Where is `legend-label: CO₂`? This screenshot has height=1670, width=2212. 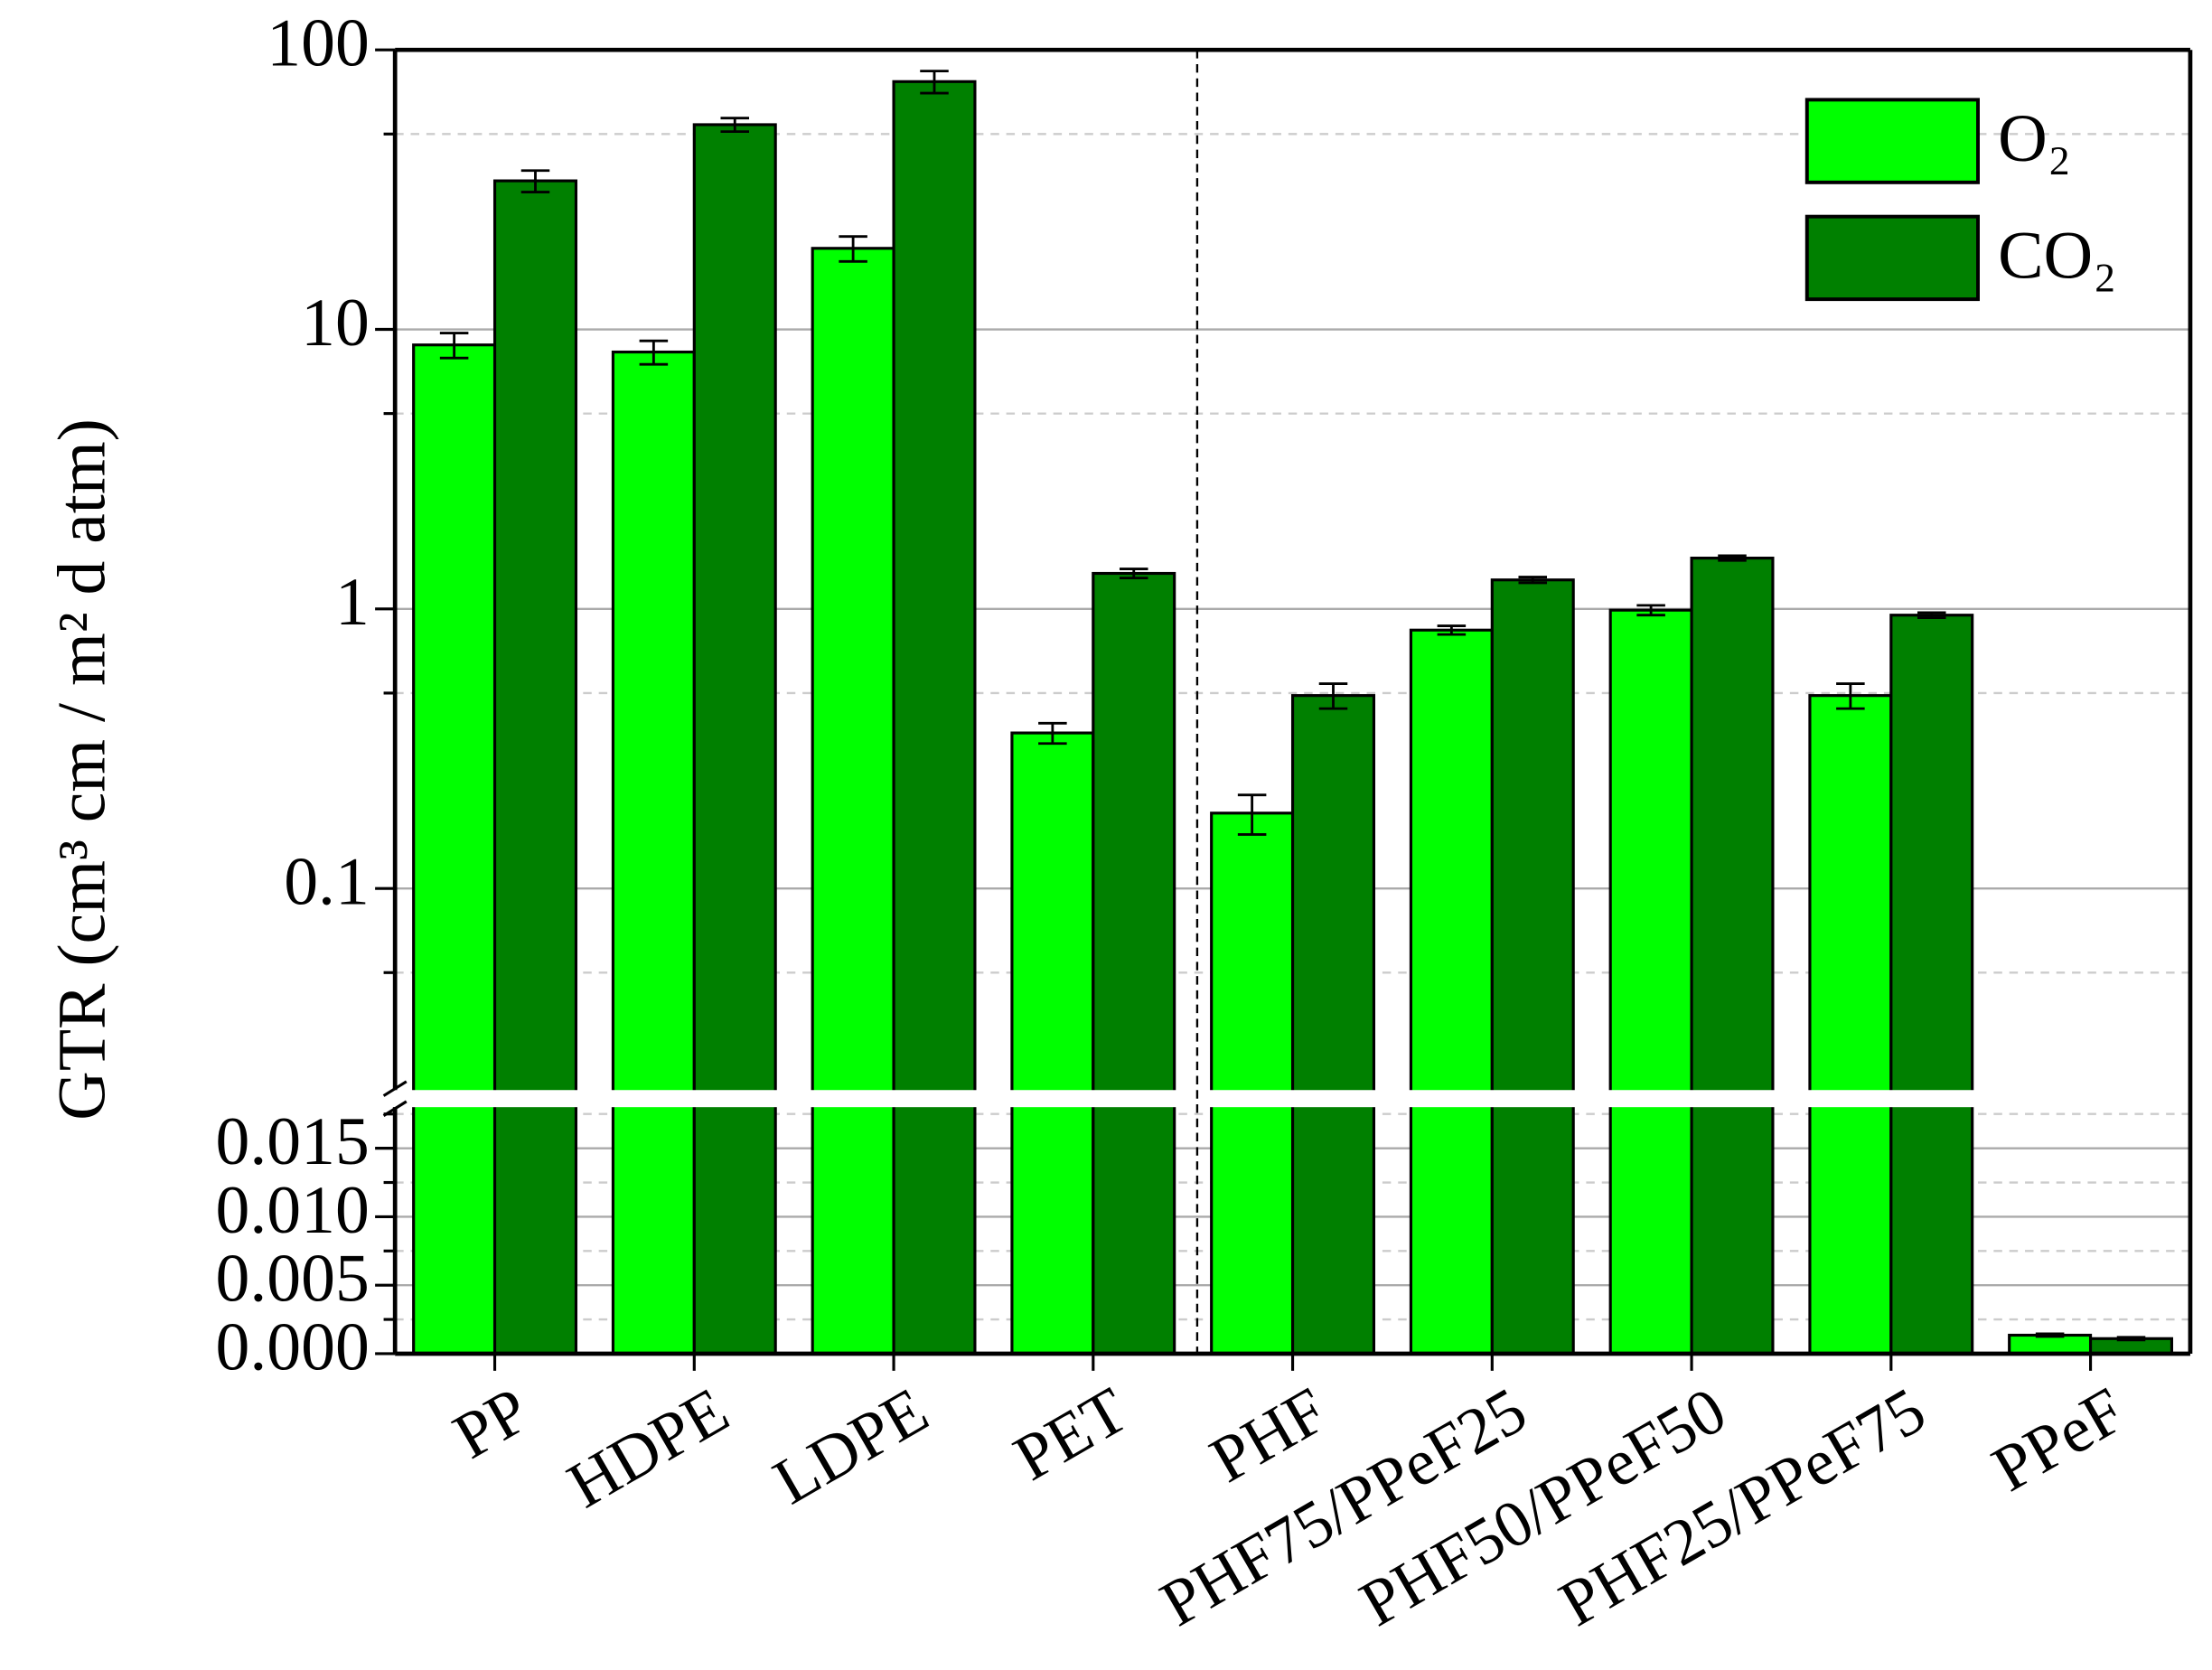 legend-label: CO₂ is located at coordinates (2057, 256).